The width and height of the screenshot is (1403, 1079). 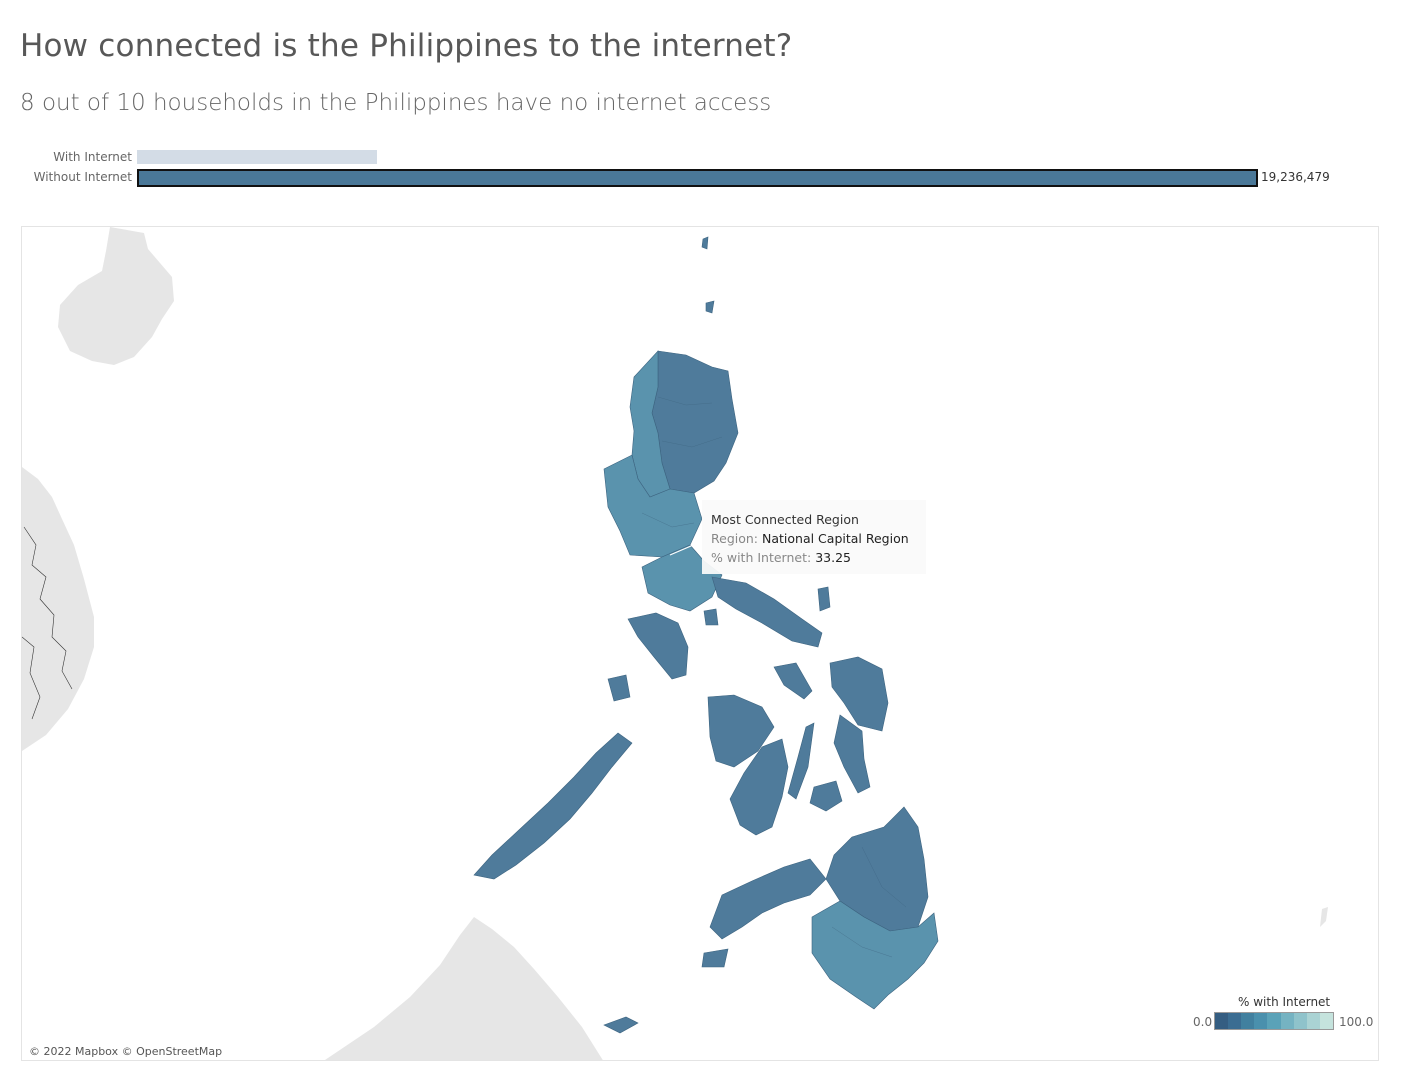 I want to click on region-mindoro, so click(x=658, y=646).